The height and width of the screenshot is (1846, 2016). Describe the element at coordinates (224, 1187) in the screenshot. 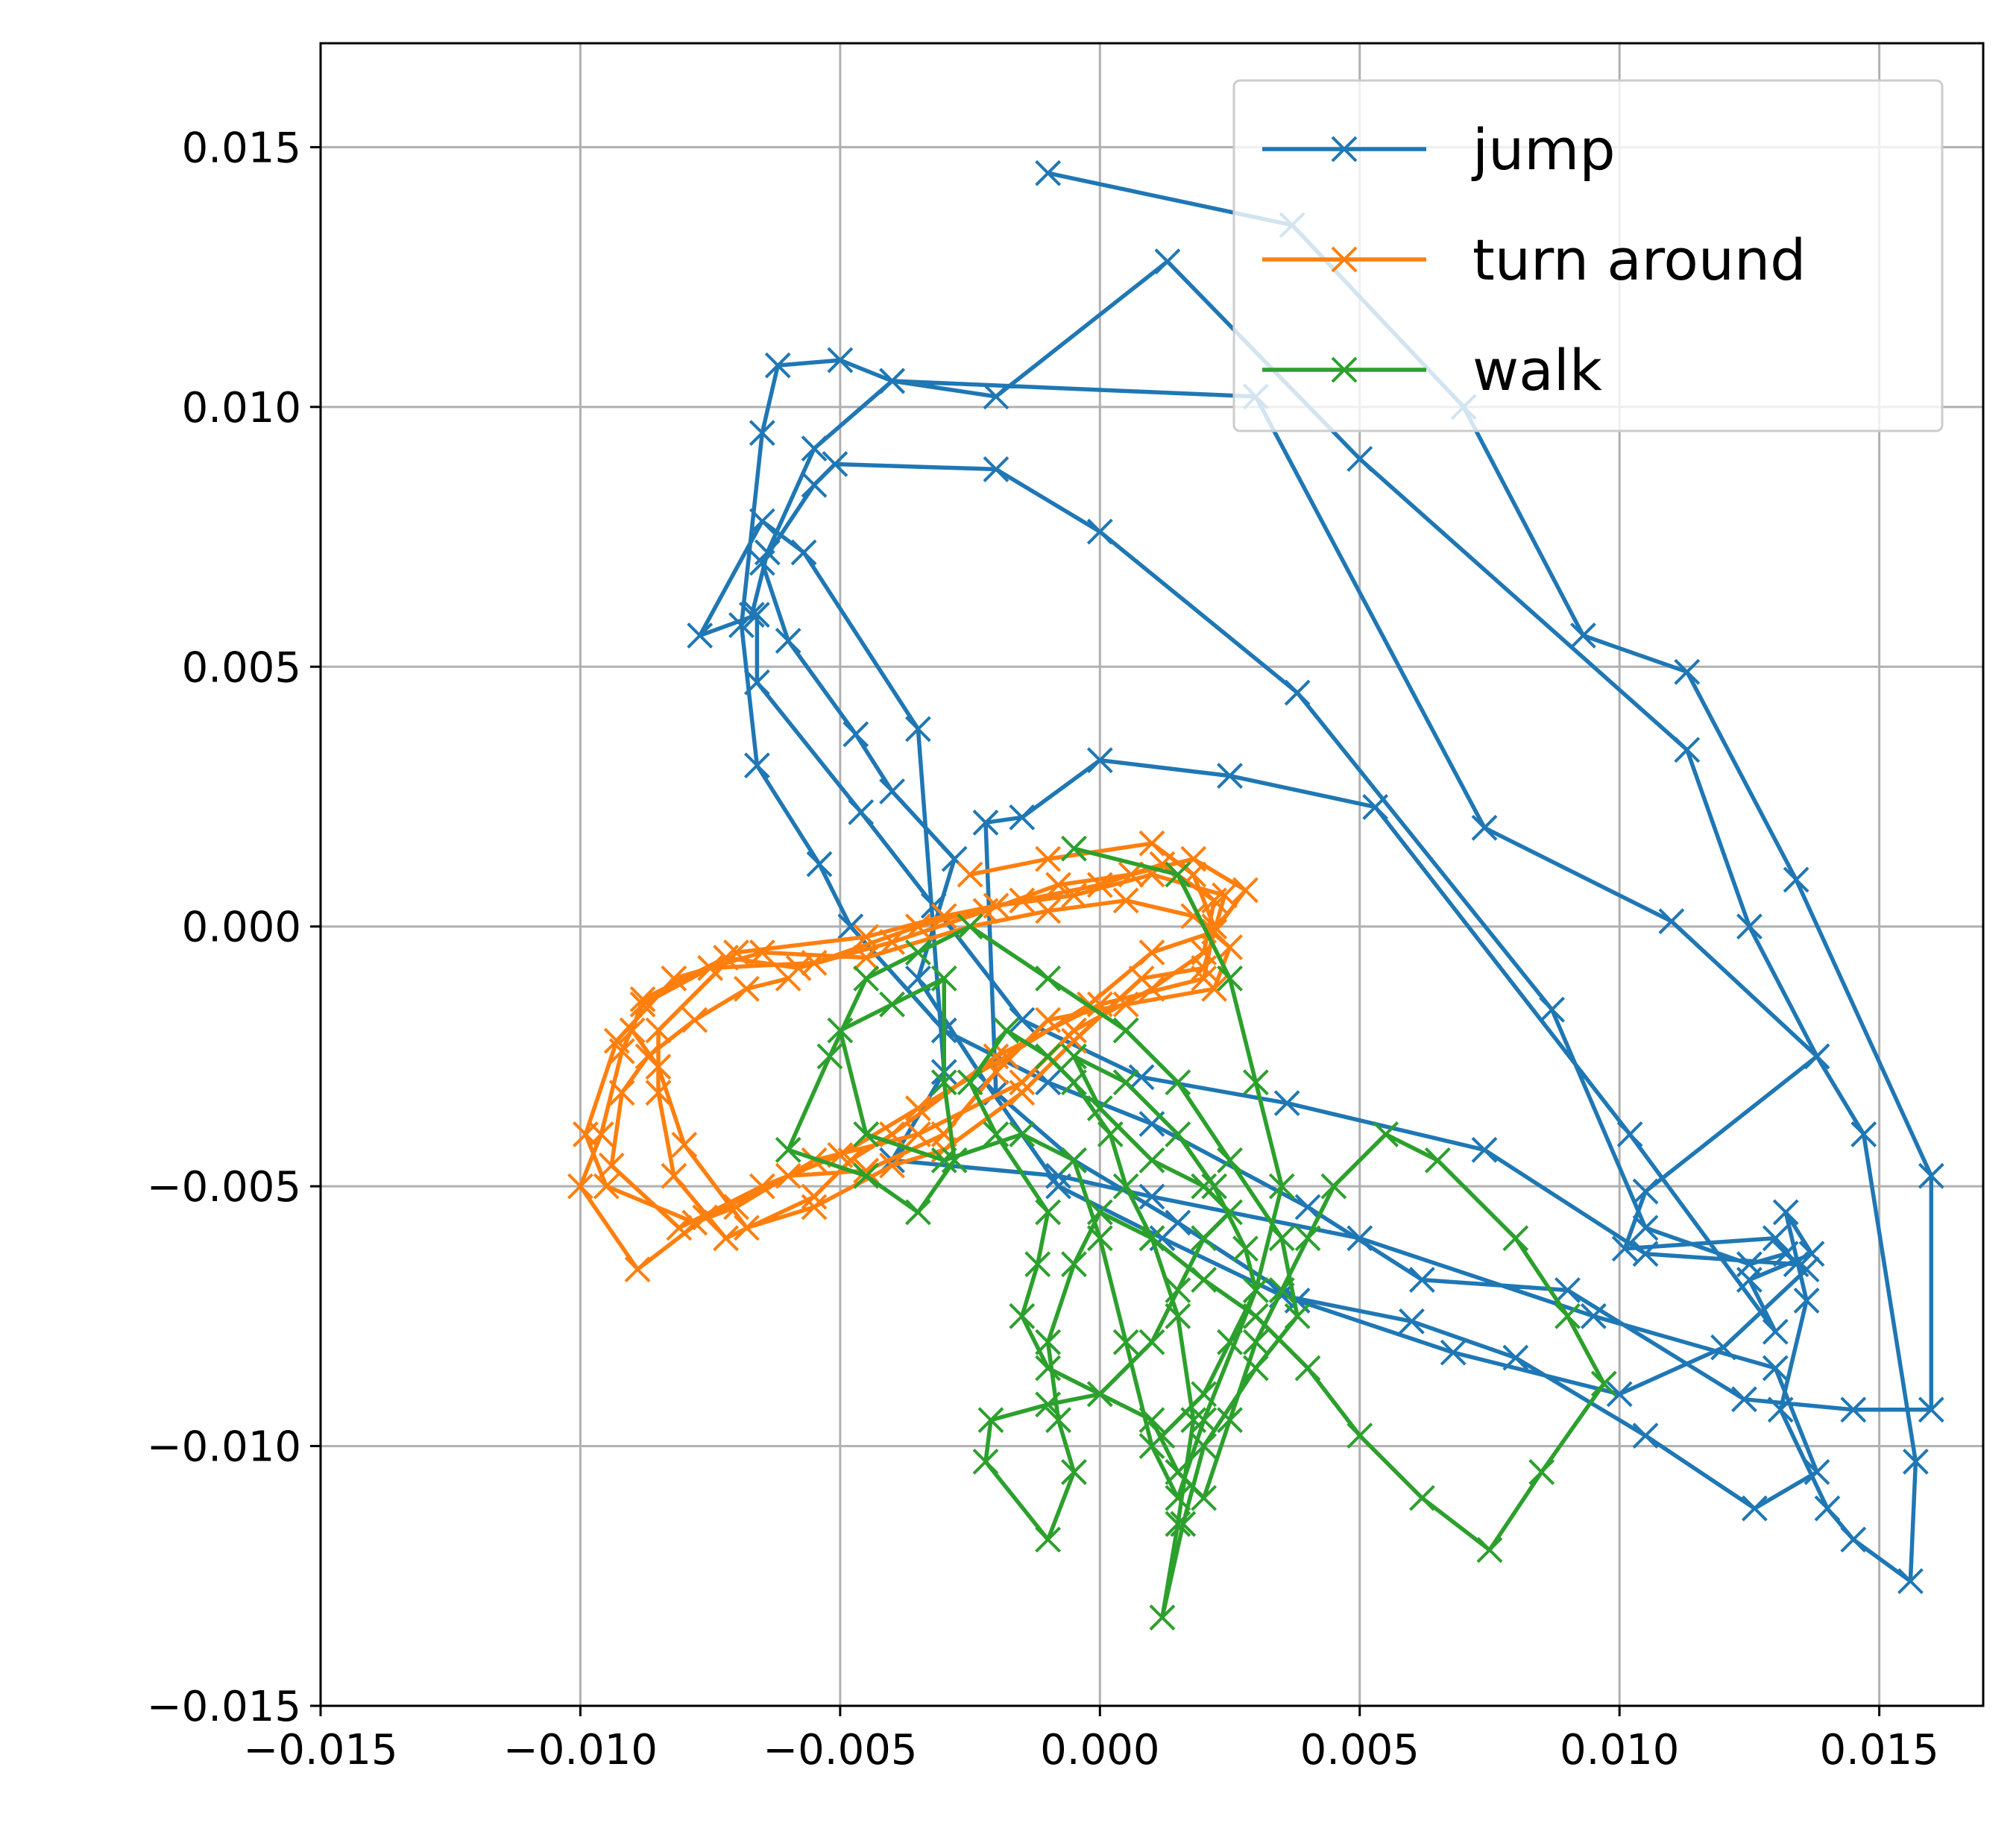

I see `y-tick-label: −0.005` at that location.